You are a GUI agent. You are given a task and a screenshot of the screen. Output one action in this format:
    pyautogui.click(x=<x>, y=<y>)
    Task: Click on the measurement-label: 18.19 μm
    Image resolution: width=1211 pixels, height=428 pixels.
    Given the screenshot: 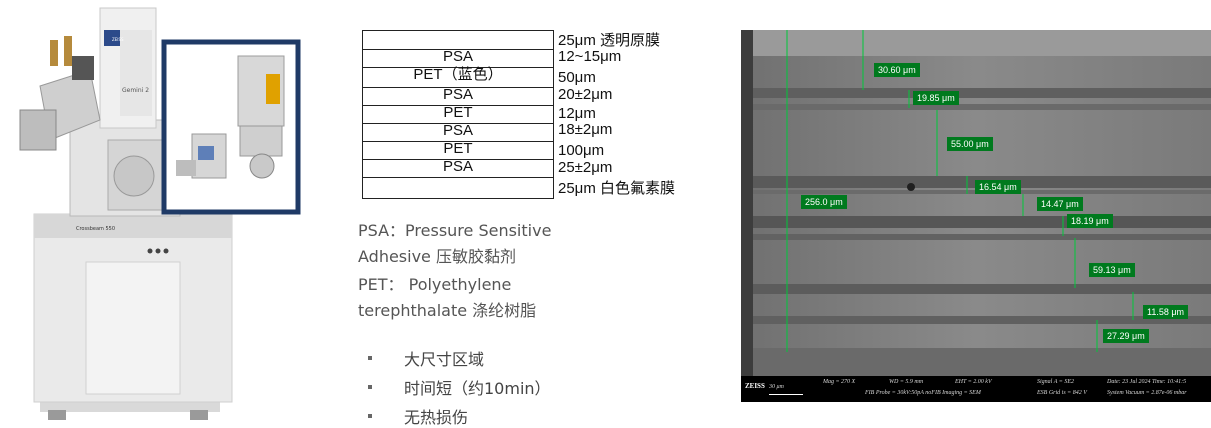 What is the action you would take?
    pyautogui.click(x=1090, y=221)
    